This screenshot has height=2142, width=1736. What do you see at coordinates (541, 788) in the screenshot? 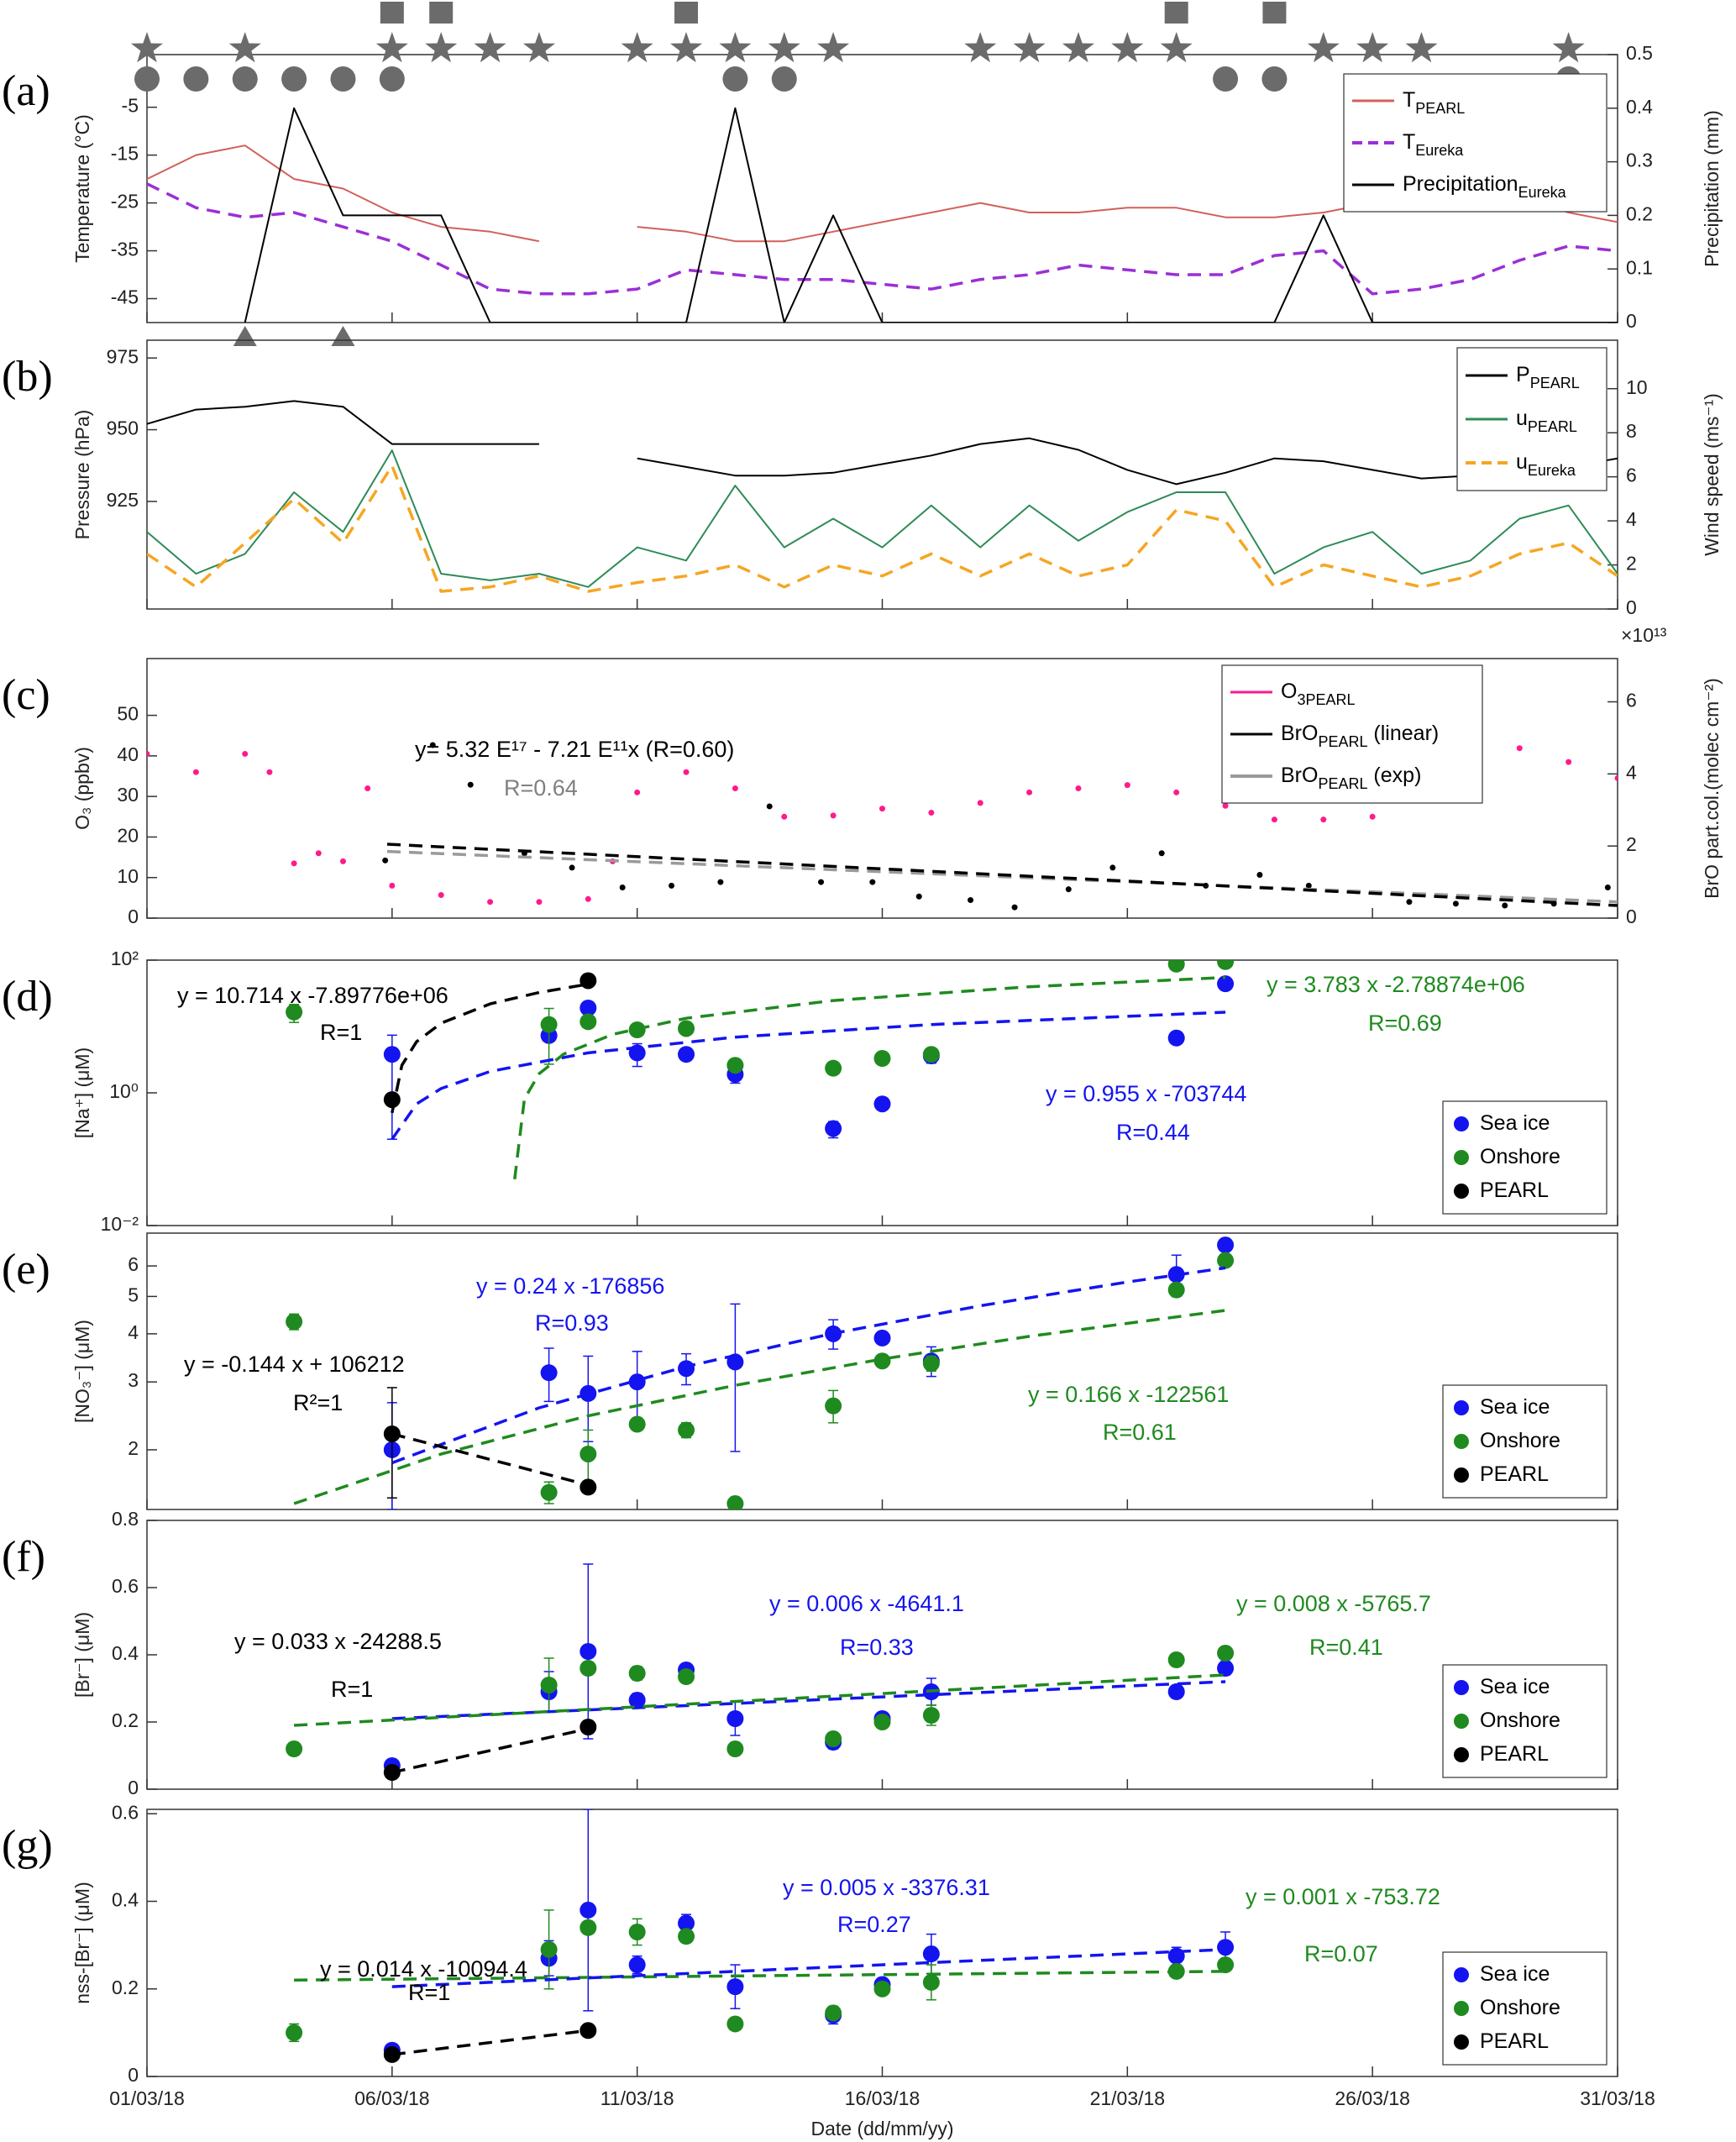
I see `annotation: R=0.64` at bounding box center [541, 788].